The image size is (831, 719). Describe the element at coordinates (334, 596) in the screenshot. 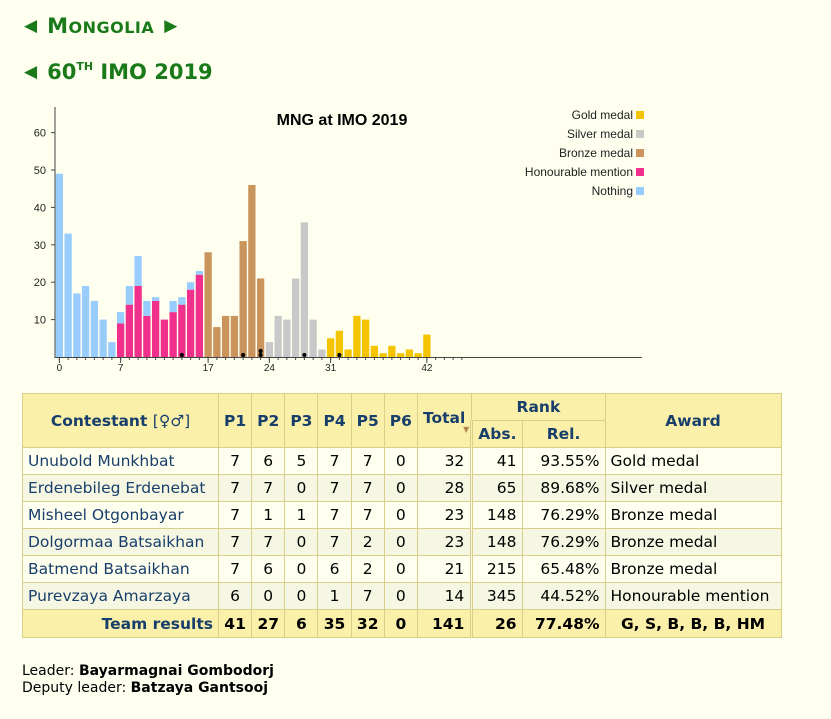

I see `problem-score-p4: 1` at that location.